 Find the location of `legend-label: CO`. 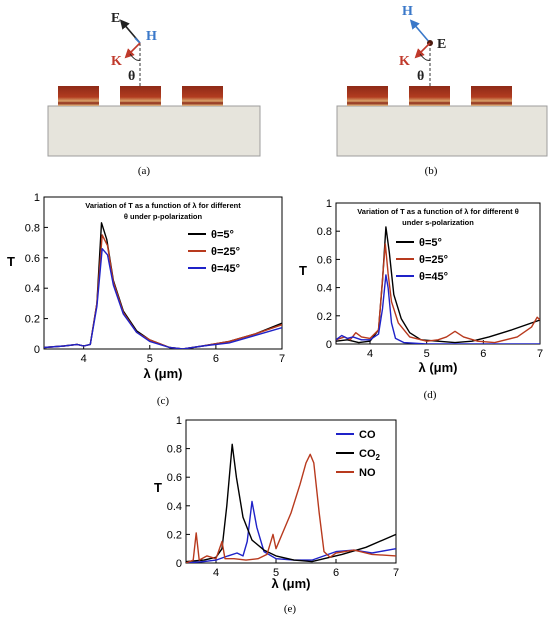

legend-label: CO is located at coordinates (367, 435).